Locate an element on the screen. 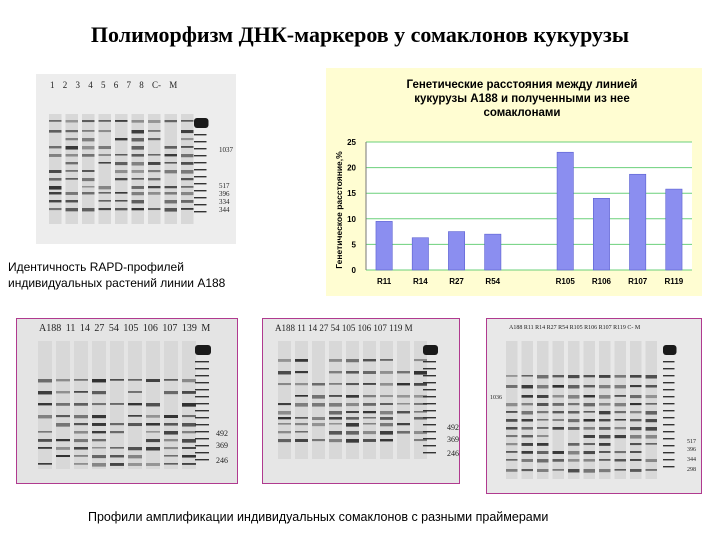 This screenshot has height=540, width=720. chart-y-tick-labels: 0 5 10 15 20 25 is located at coordinates (351, 206).